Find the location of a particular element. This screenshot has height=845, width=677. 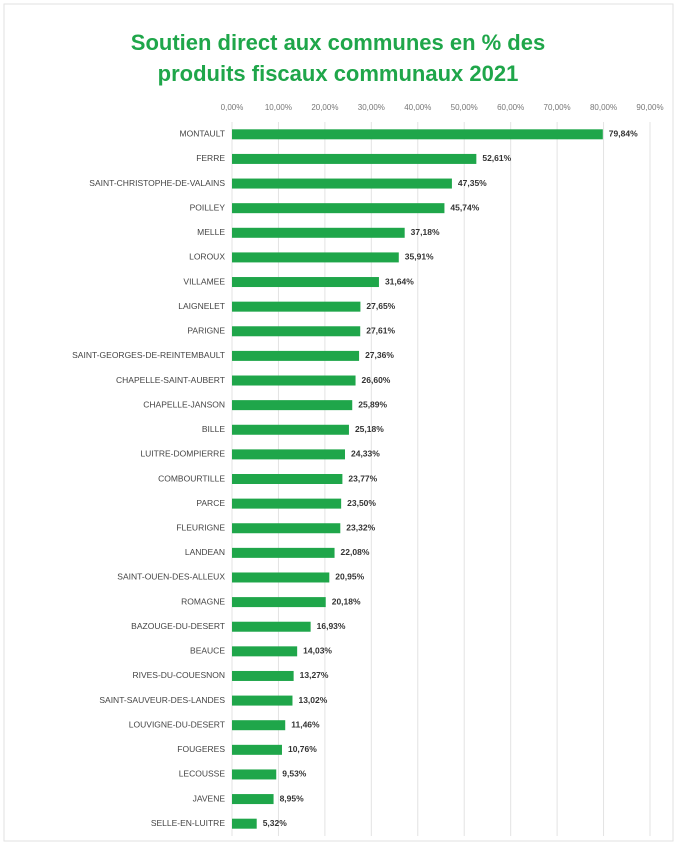

data-label: 24,33% is located at coordinates (365, 454).